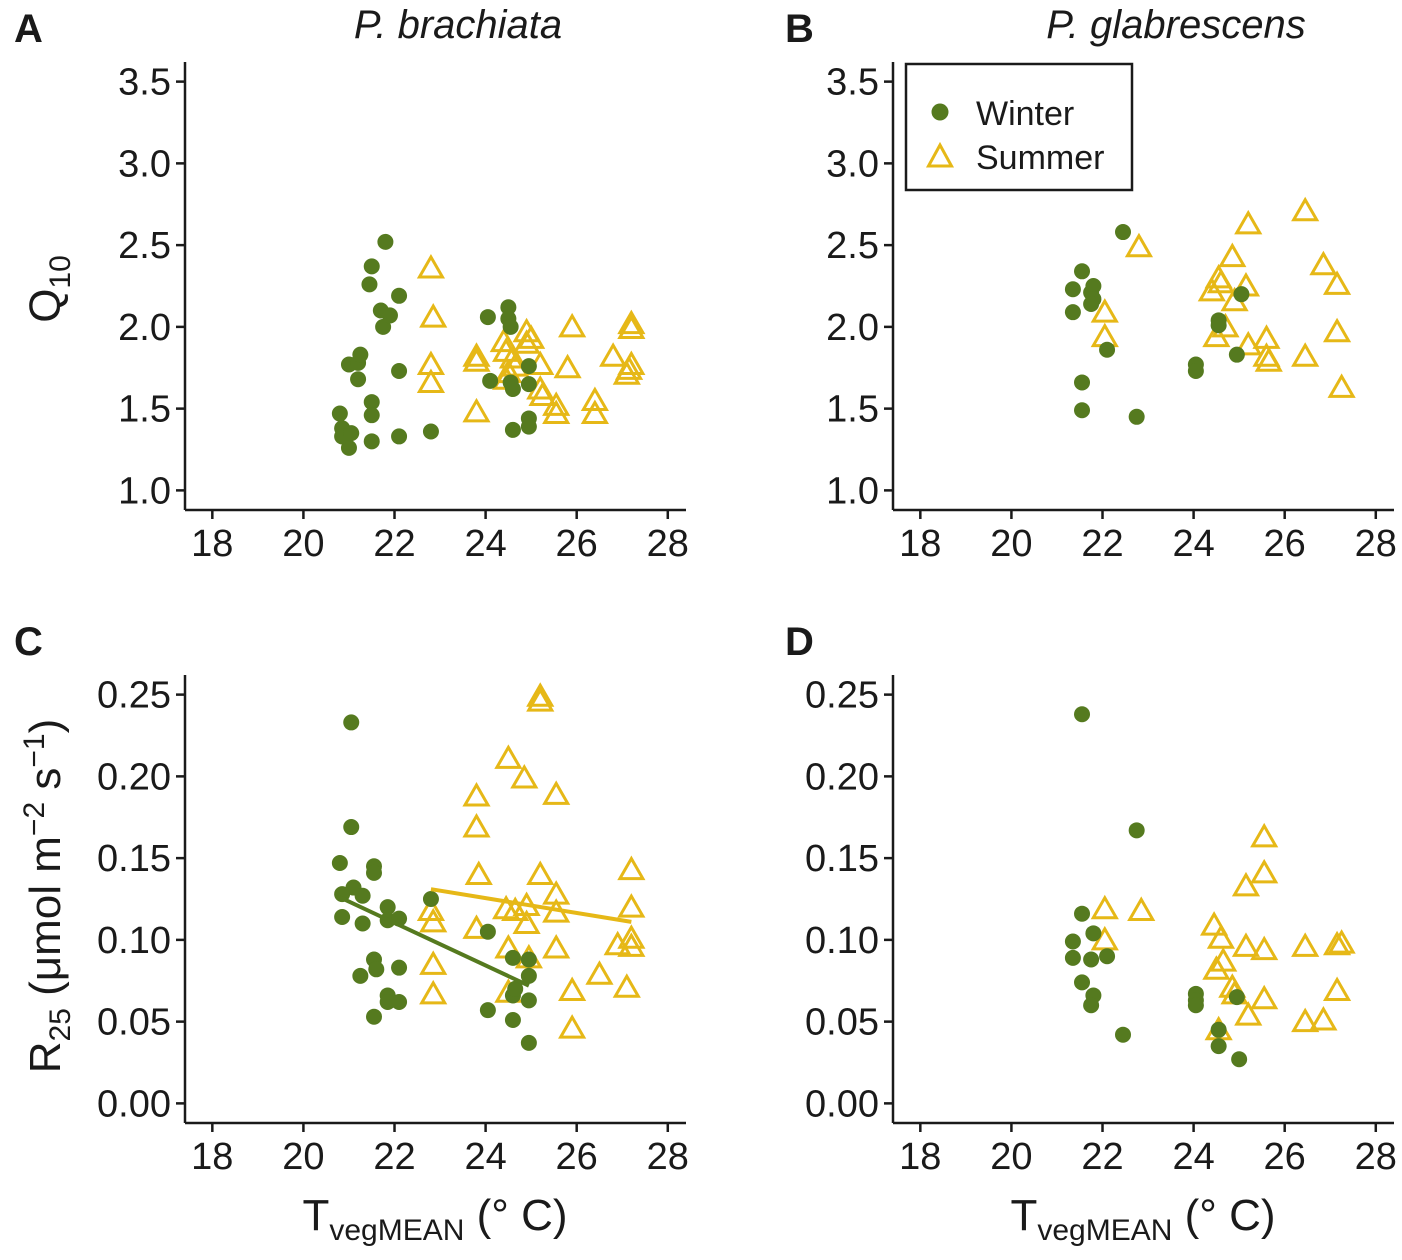  What do you see at coordinates (577, 544) in the screenshot?
I see `panel-a-x-tick-label: 26` at bounding box center [577, 544].